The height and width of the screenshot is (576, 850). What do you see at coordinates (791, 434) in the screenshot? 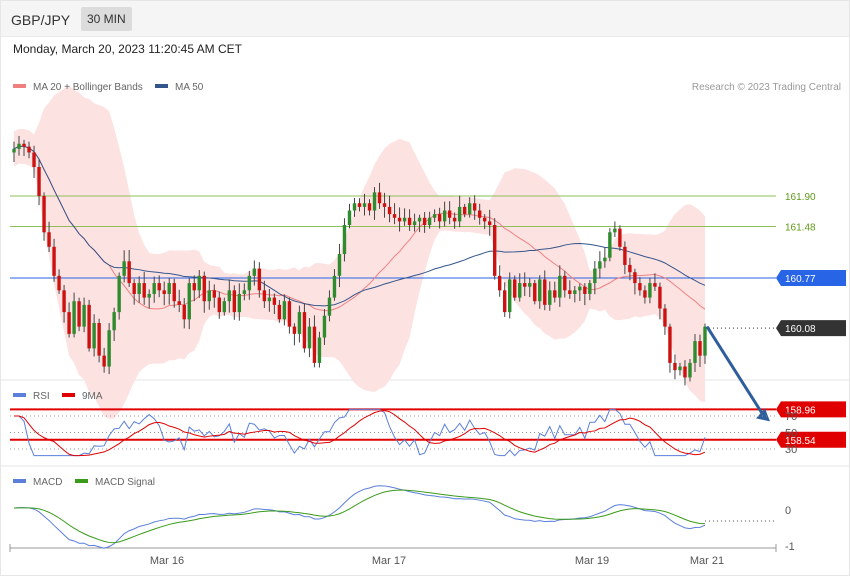
I see `rsi-tick-label: 50` at bounding box center [791, 434].